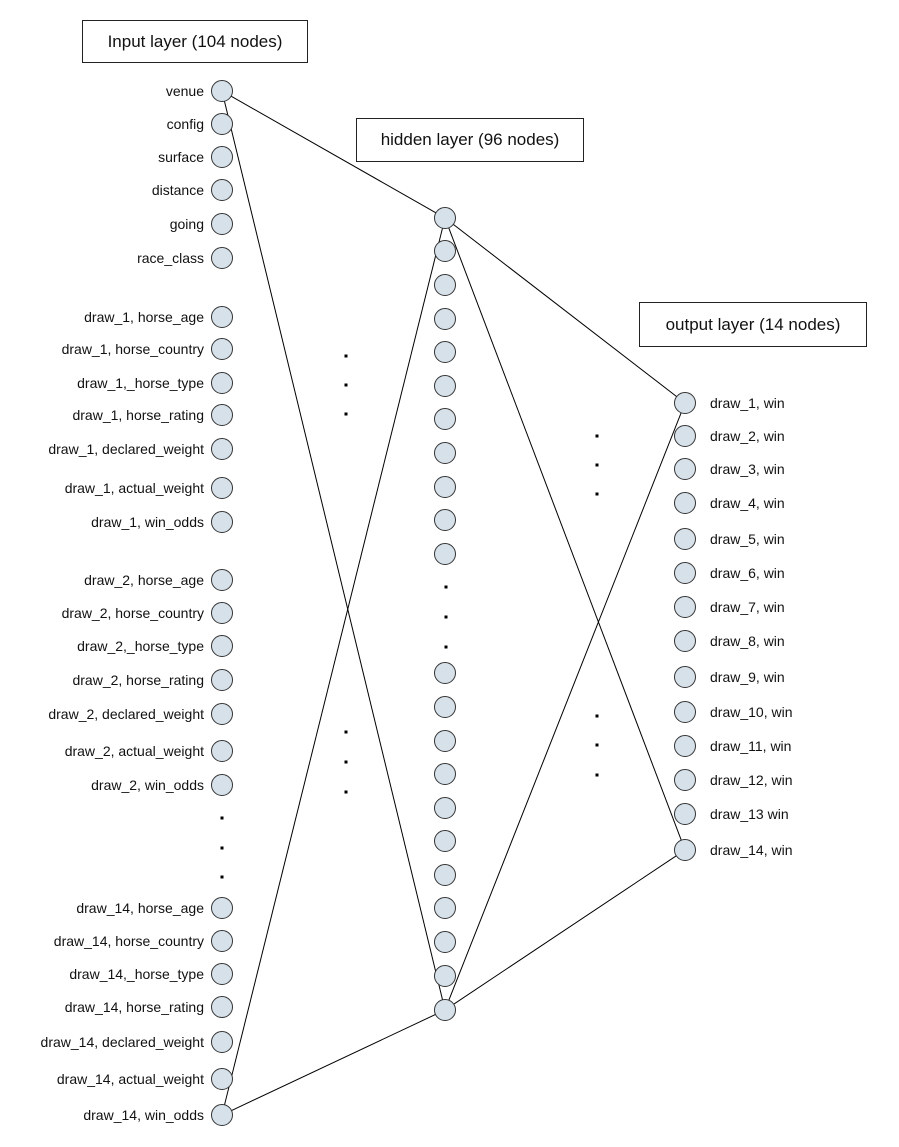 The width and height of the screenshot is (899, 1147). Describe the element at coordinates (170, 258) in the screenshot. I see `input-node-label: race_class` at that location.